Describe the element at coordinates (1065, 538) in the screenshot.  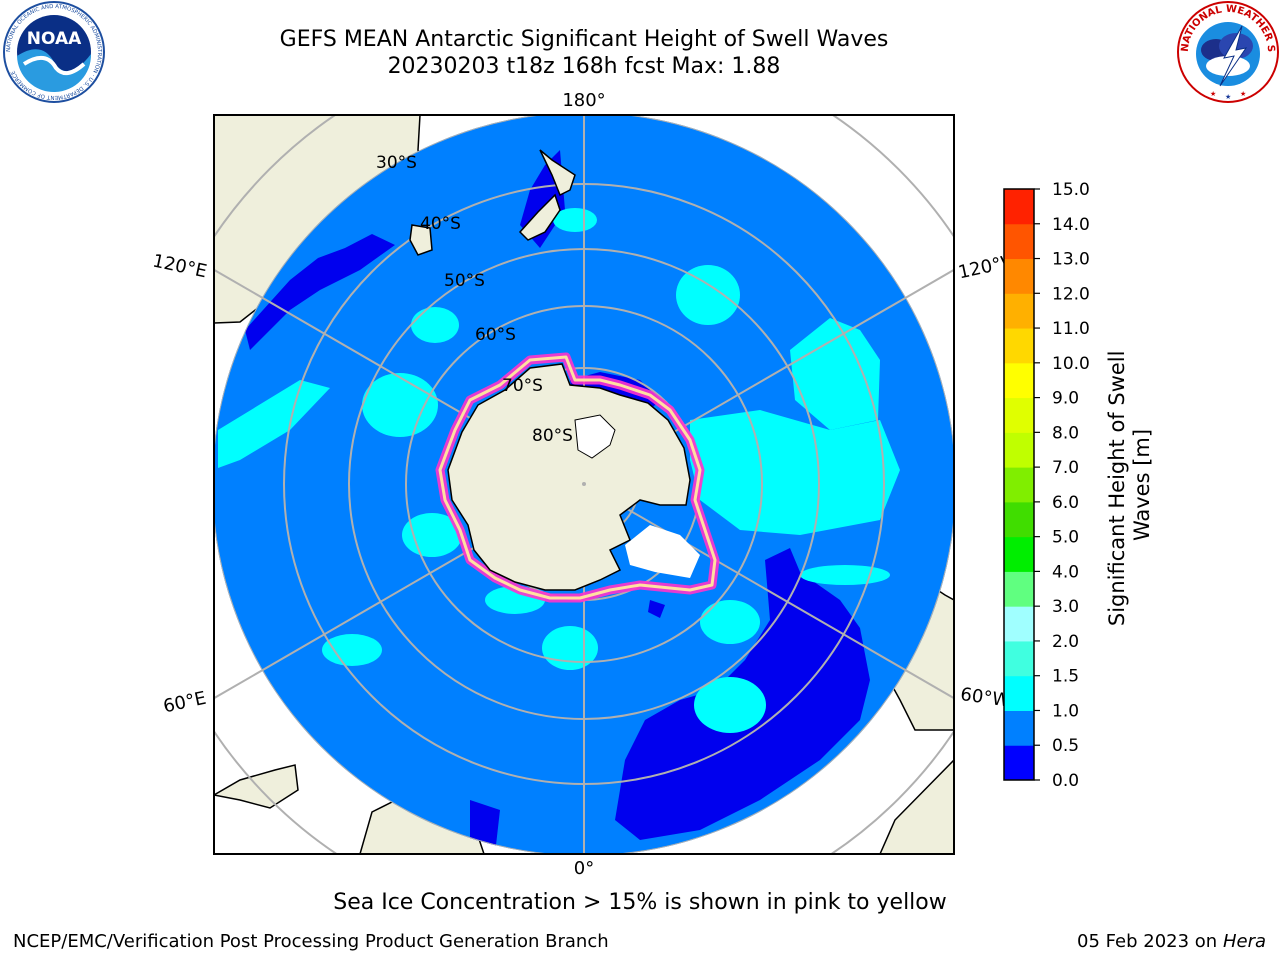
I see `colorbar-tick-label: 5.0` at that location.